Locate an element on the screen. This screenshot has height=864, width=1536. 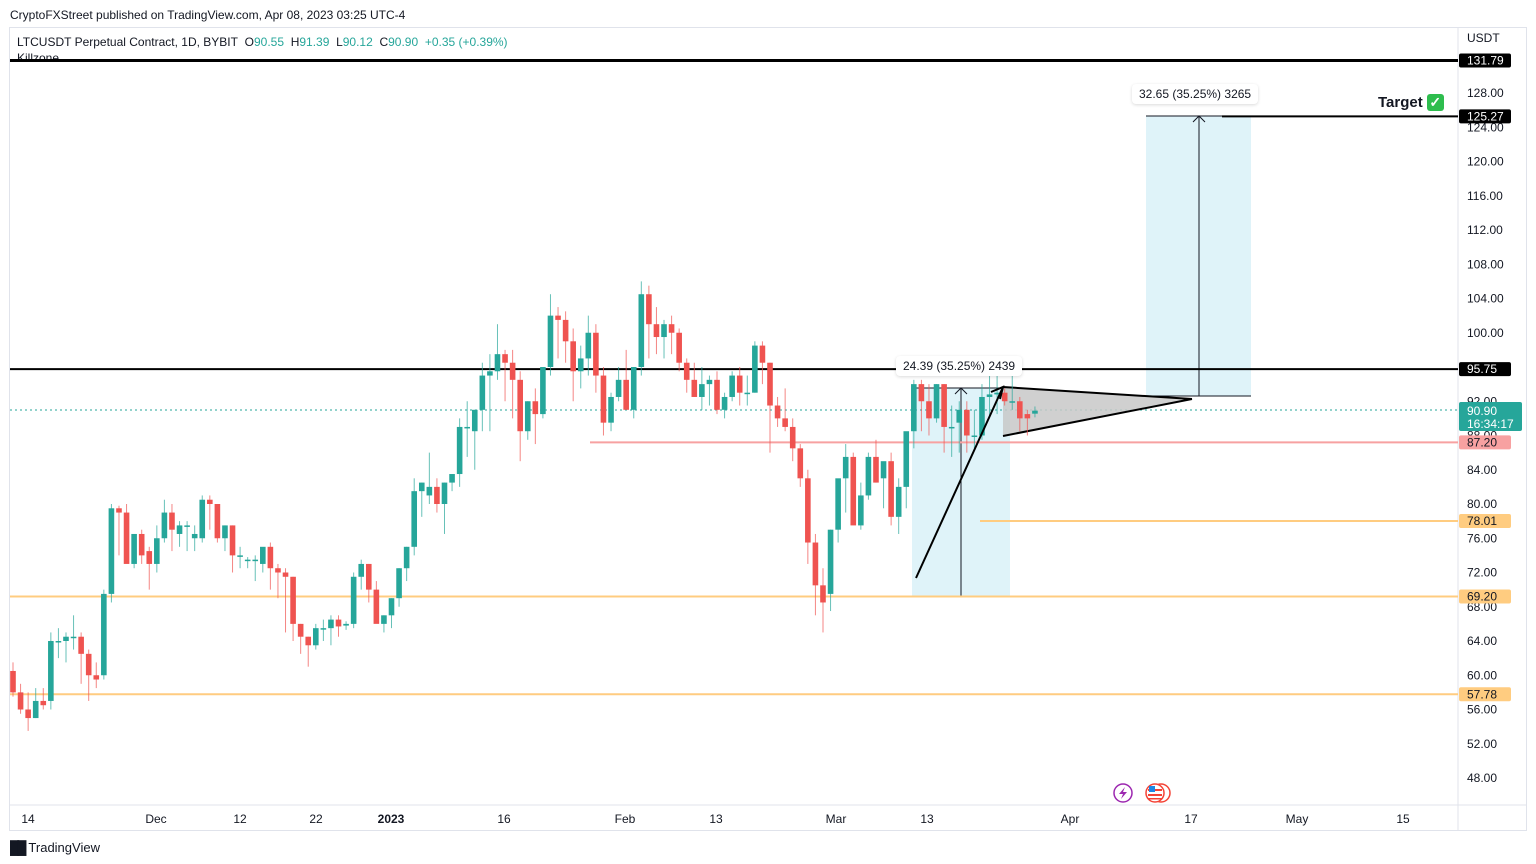
lightning-event-icon is located at coordinates (1123, 793).